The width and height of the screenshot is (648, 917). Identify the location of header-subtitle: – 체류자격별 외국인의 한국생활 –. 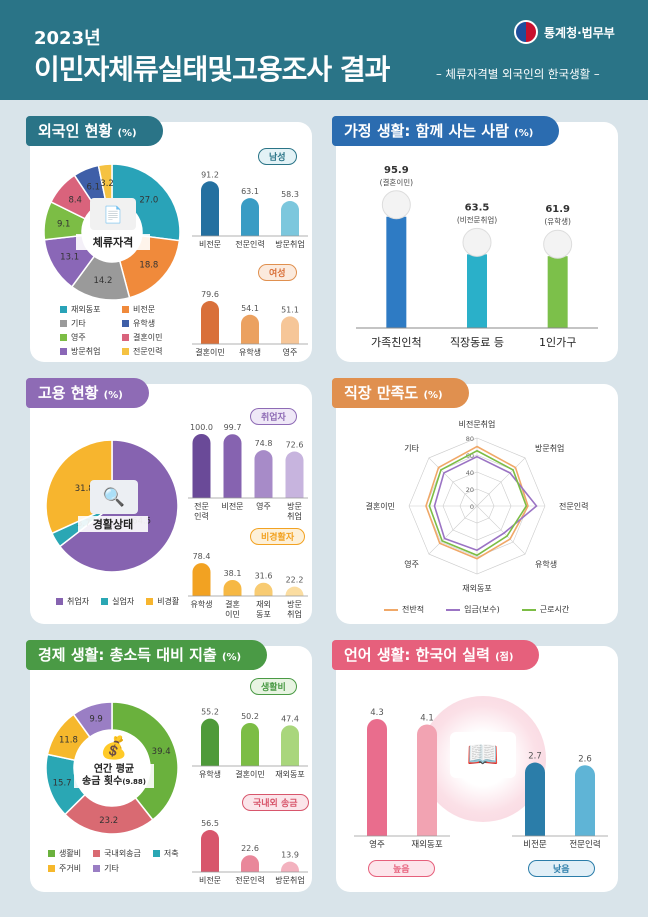
(518, 74).